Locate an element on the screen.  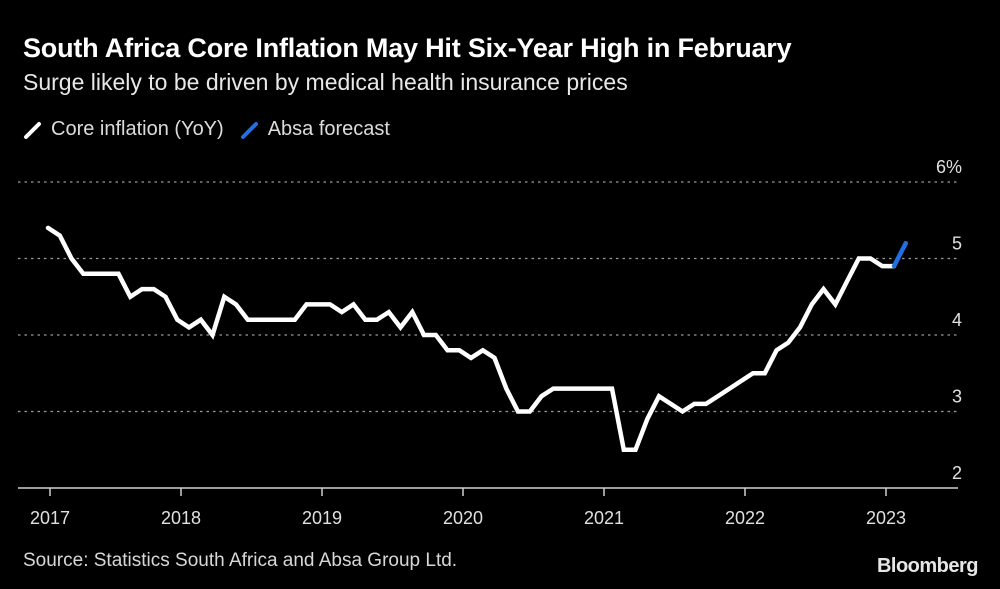
bloomberg-logo: Bloomberg is located at coordinates (927, 566).